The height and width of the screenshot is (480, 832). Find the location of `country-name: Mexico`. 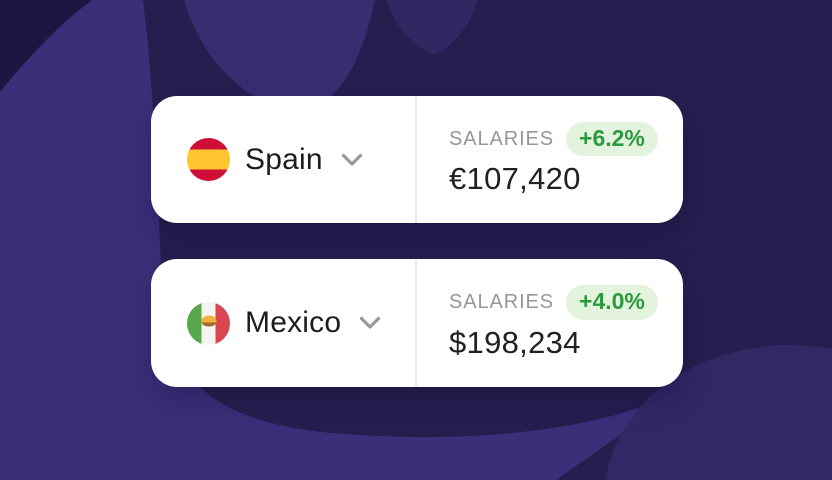

country-name: Mexico is located at coordinates (293, 322).